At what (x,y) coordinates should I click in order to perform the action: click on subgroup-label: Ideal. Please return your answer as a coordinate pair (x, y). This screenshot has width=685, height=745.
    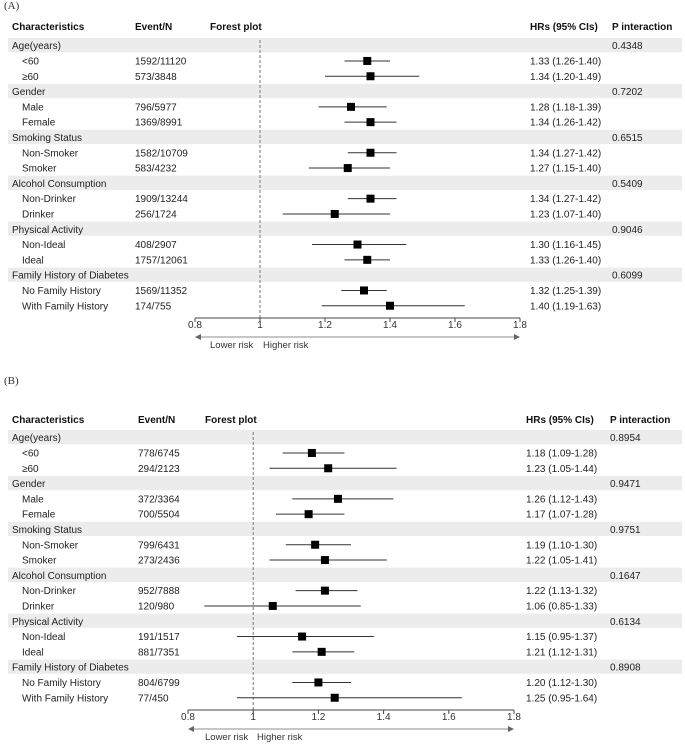
    Looking at the image, I should click on (33, 652).